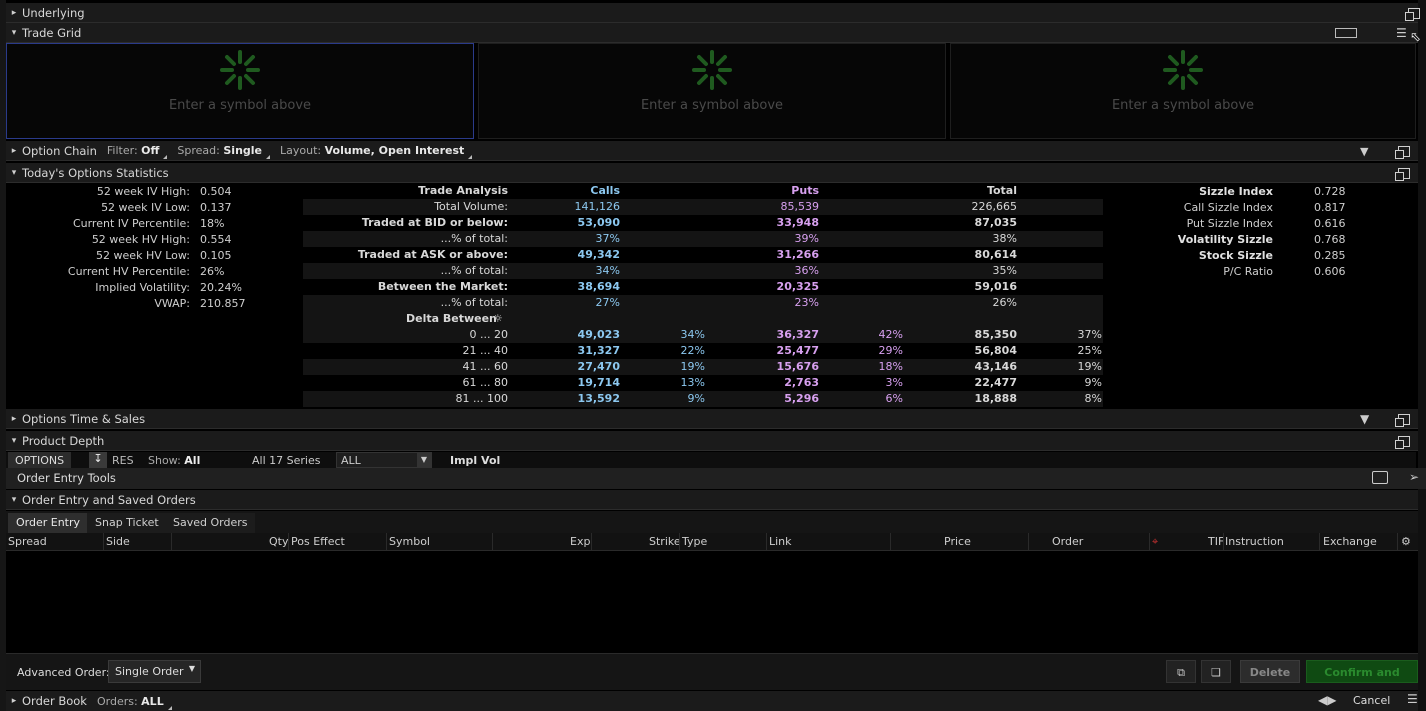 This screenshot has width=1426, height=711. Describe the element at coordinates (164, 460) in the screenshot. I see `show-label: Show:` at that location.